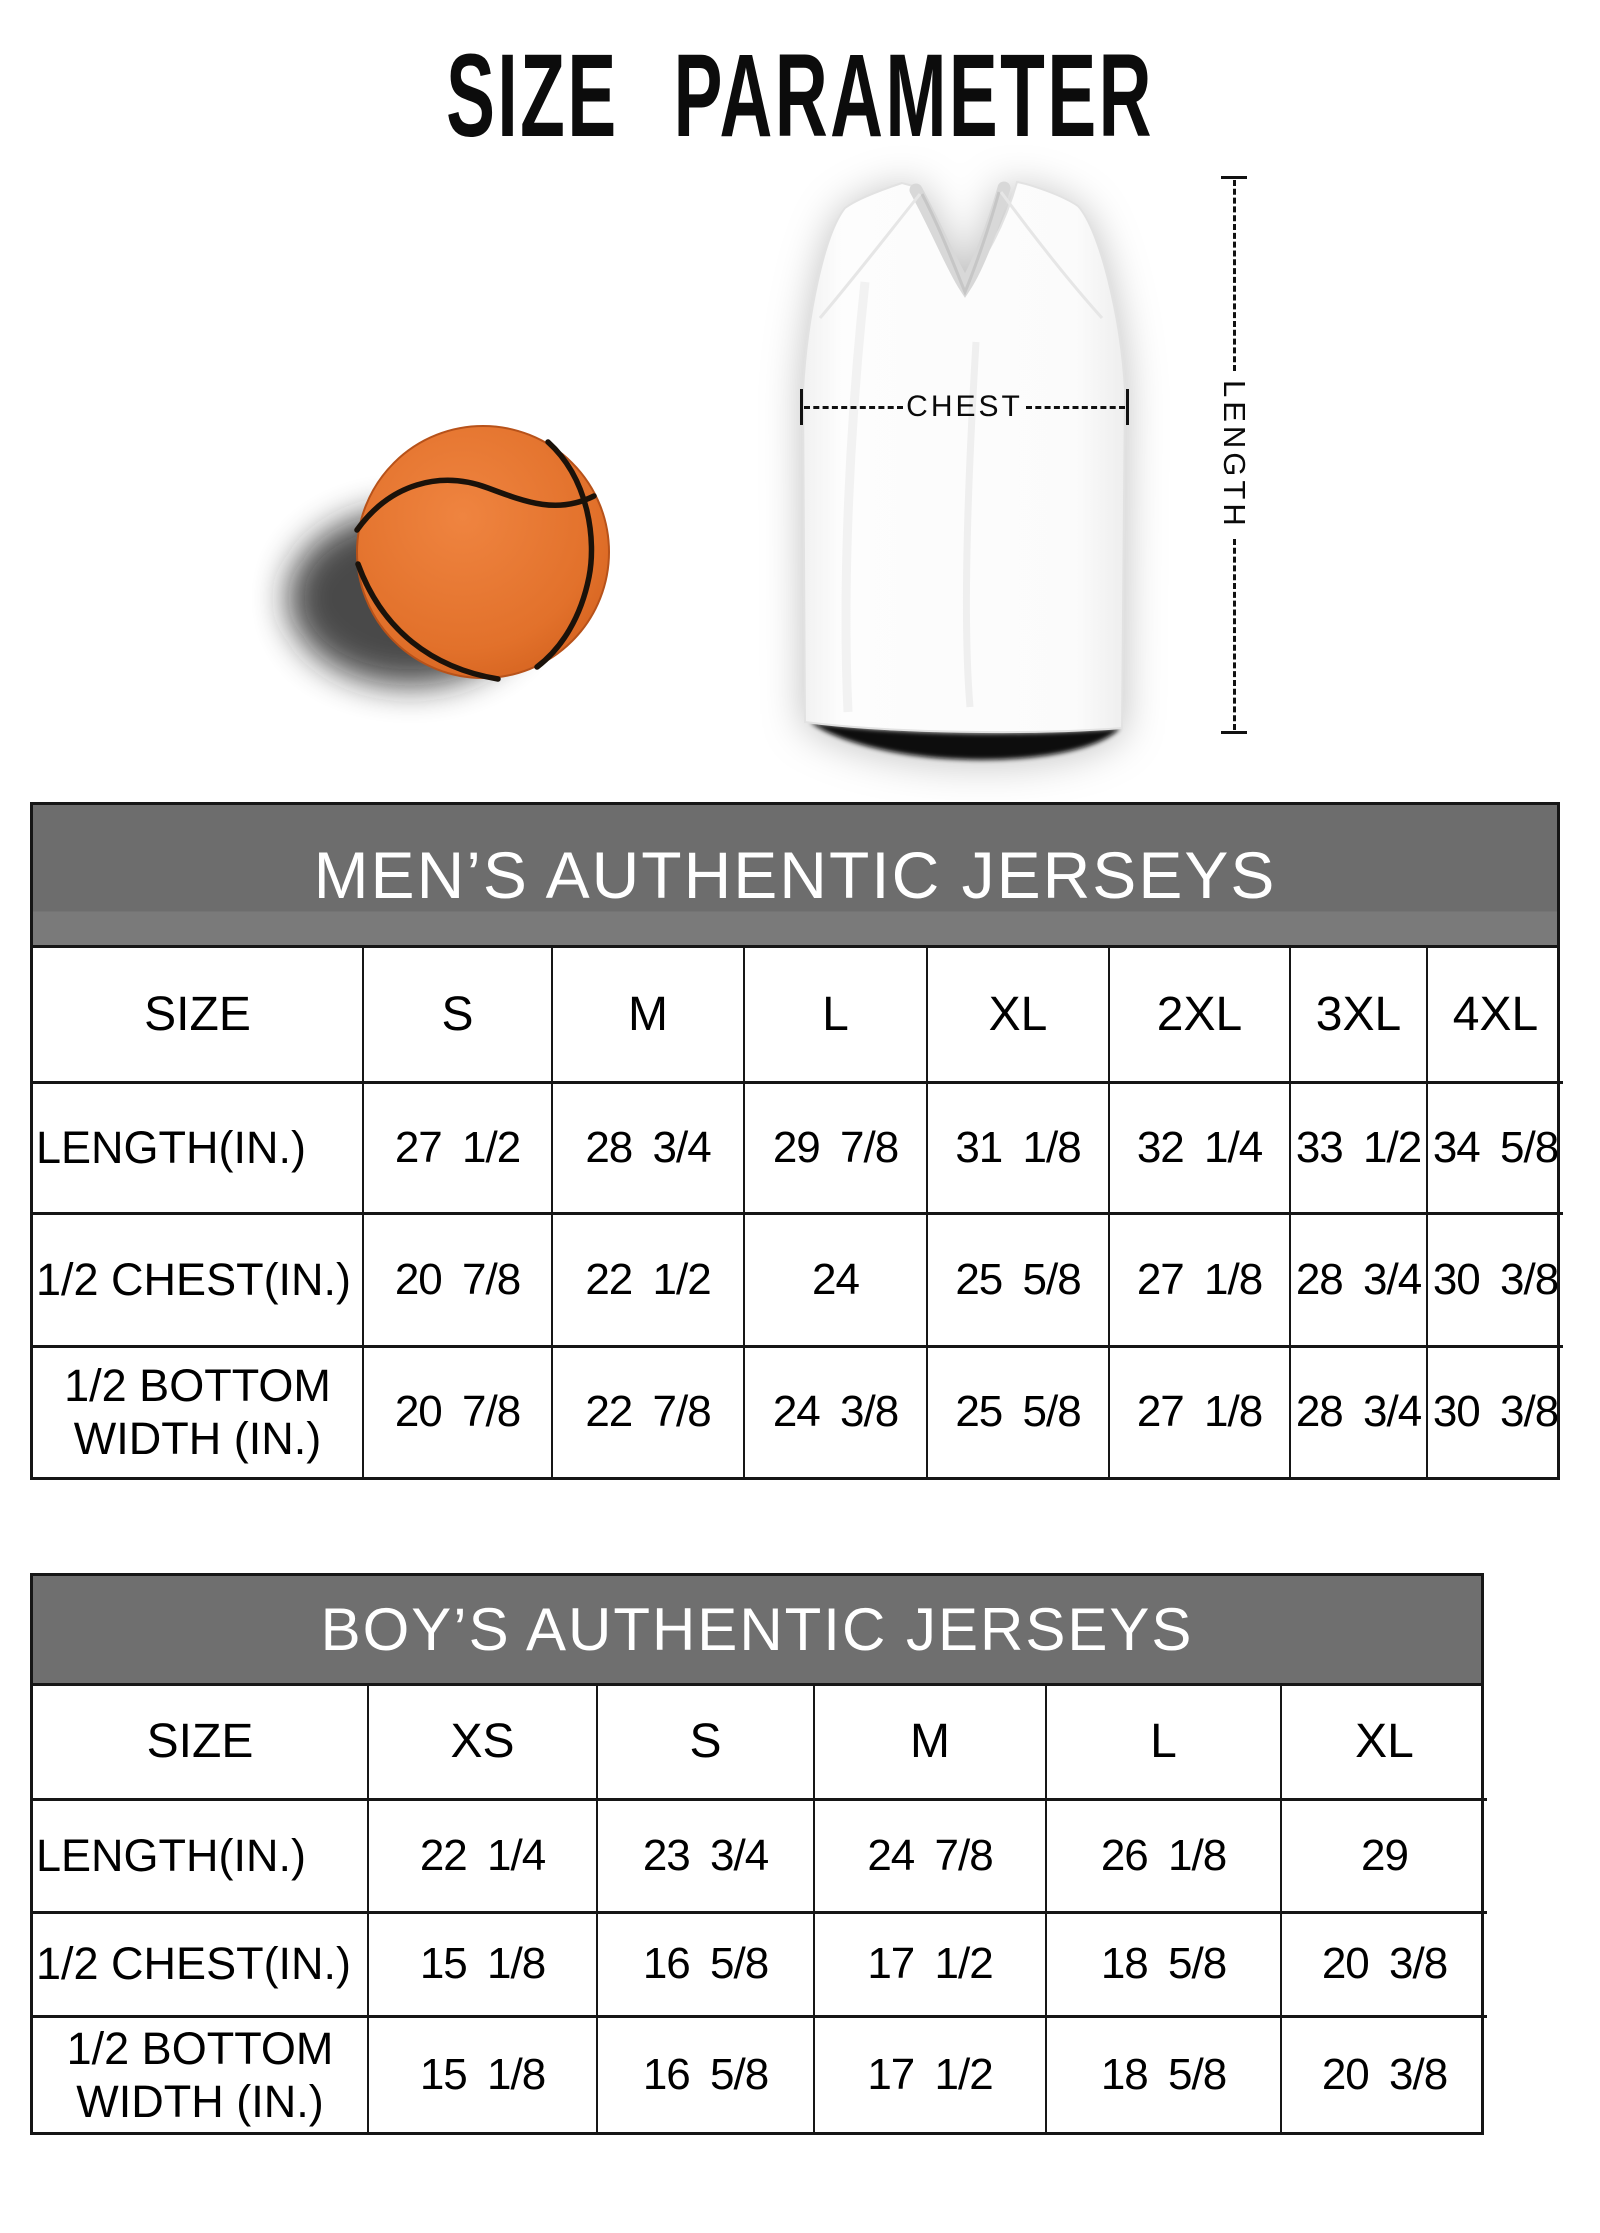 The image size is (1600, 2233). What do you see at coordinates (1199, 1147) in the screenshot?
I see `value-cell: 32 1/4` at bounding box center [1199, 1147].